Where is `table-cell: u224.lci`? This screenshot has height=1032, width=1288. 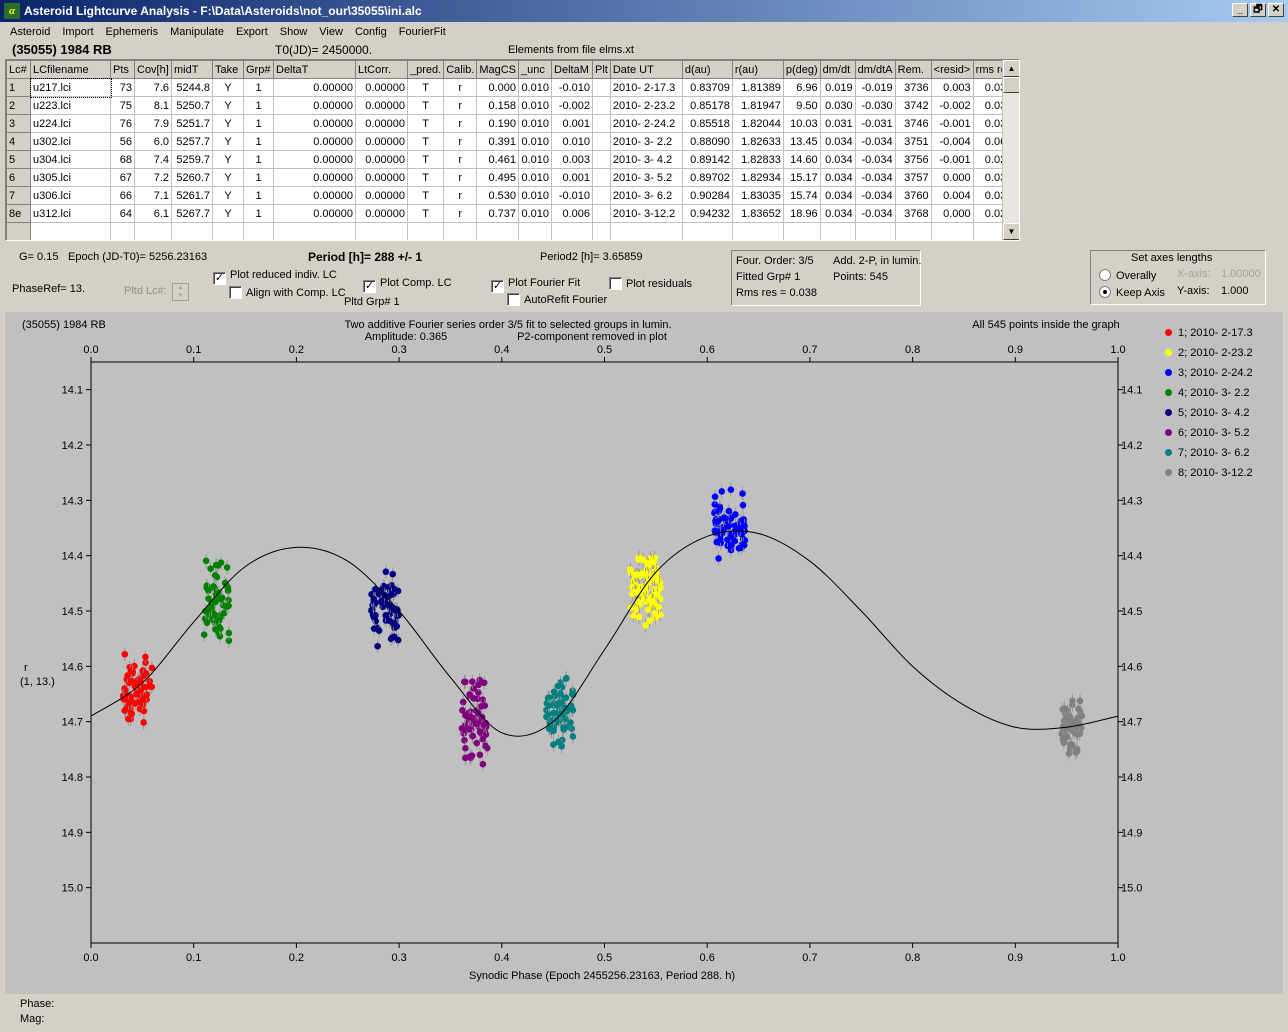 table-cell: u224.lci is located at coordinates (70, 123).